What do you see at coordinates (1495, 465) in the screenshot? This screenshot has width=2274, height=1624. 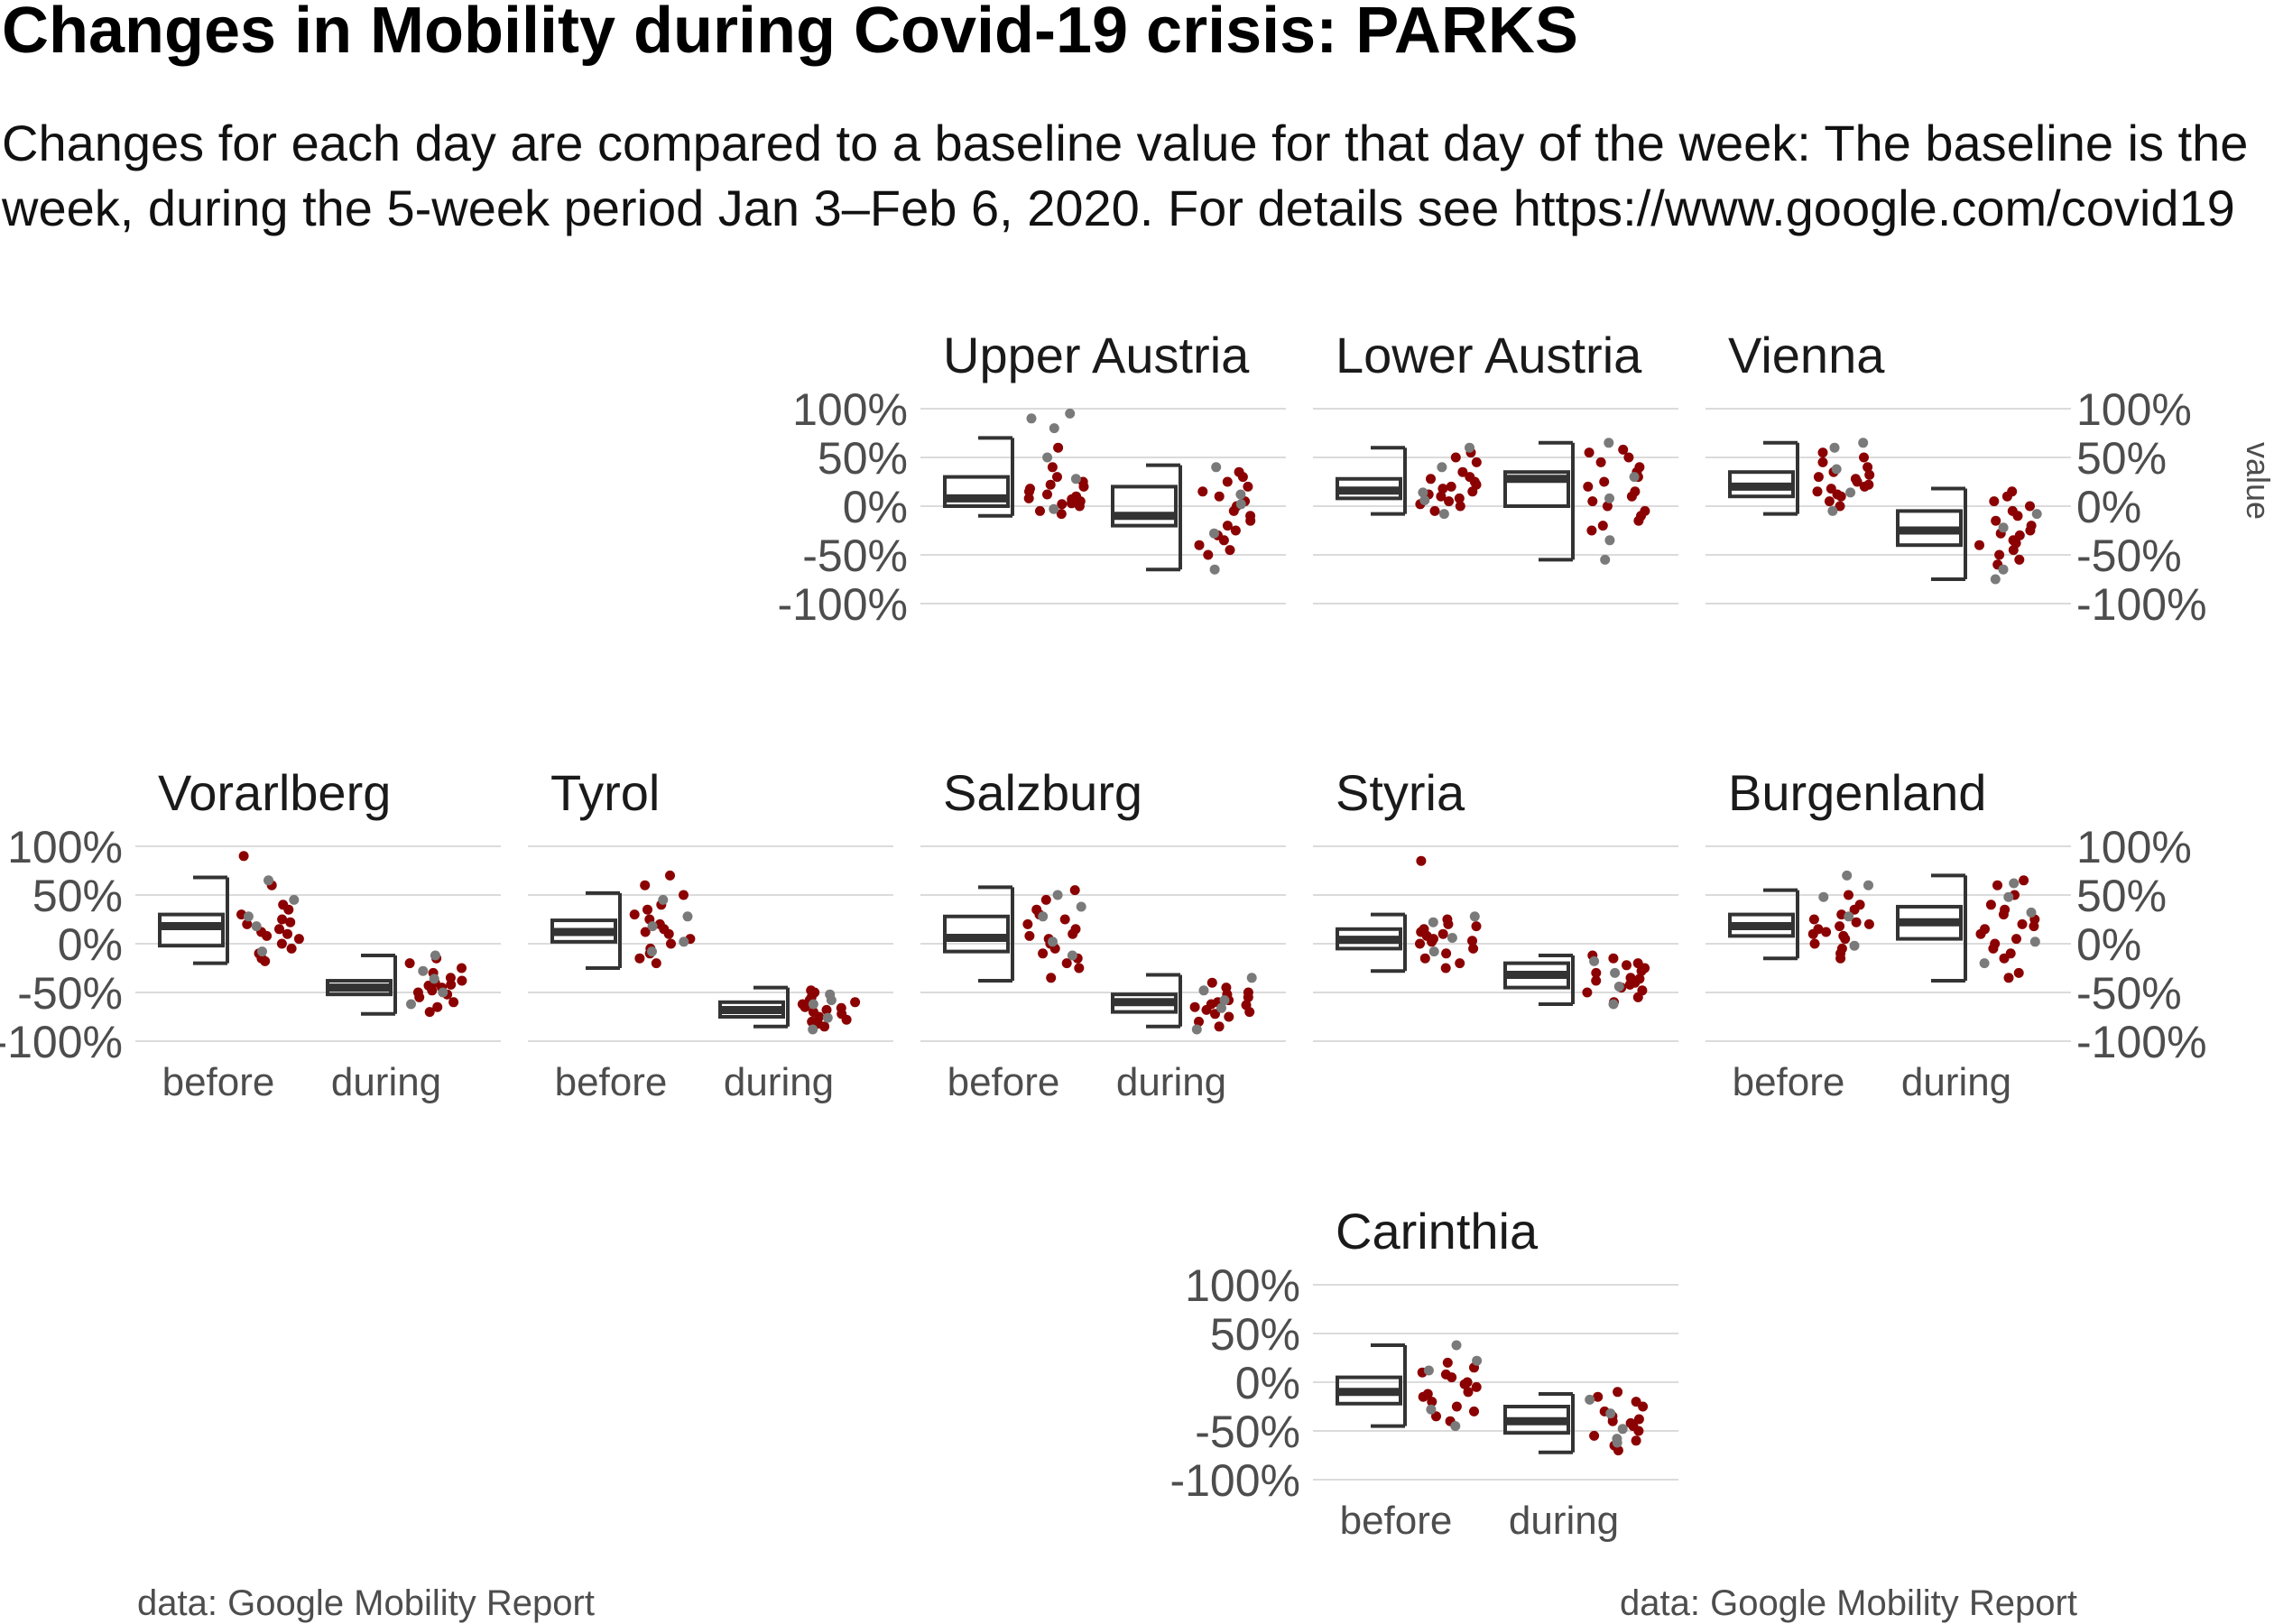 I see `facet-panel: Lower Austria` at bounding box center [1495, 465].